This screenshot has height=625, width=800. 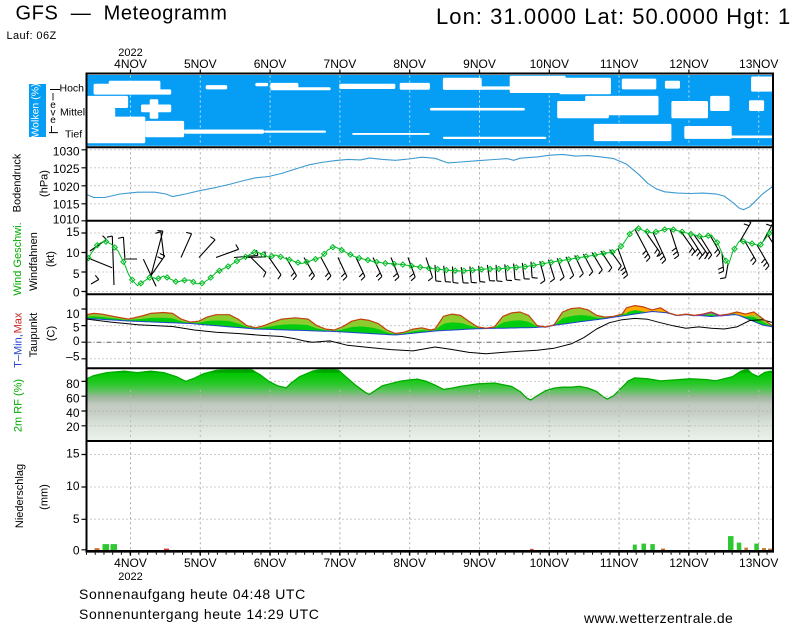 I want to click on svg-text: Bodendruck, so click(x=18, y=182).